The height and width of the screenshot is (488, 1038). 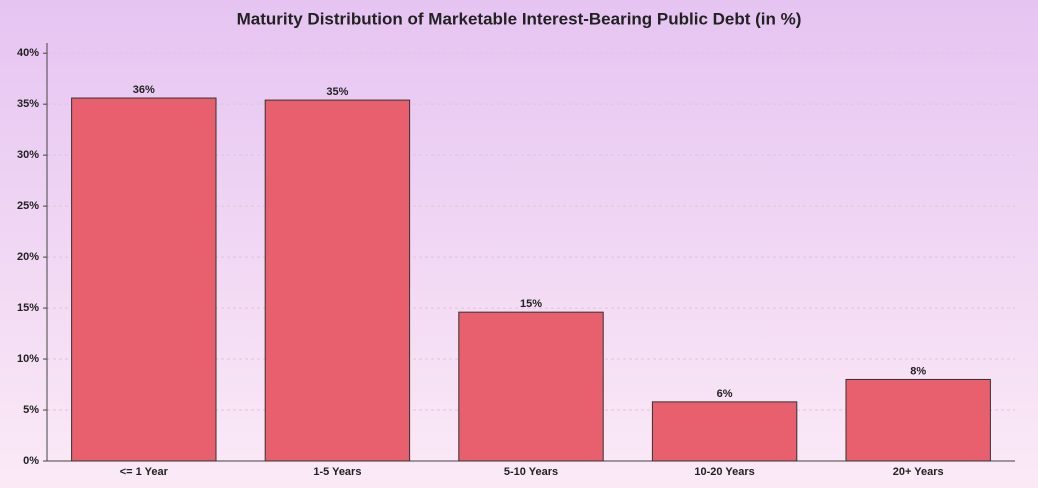 What do you see at coordinates (31, 461) in the screenshot?
I see `y-tick-label: 0%` at bounding box center [31, 461].